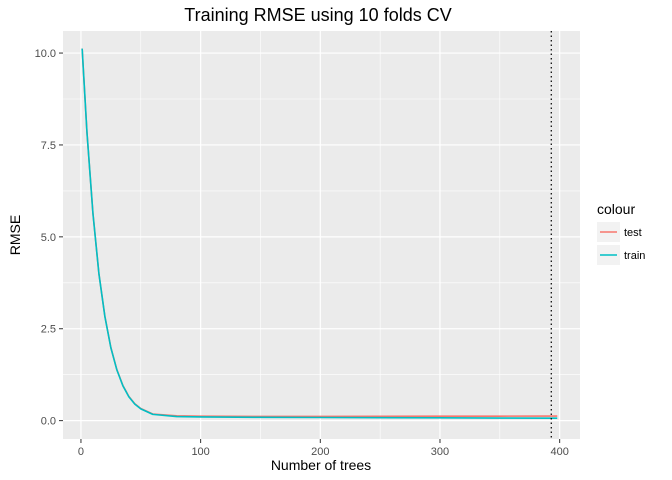 The width and height of the screenshot is (672, 480). Describe the element at coordinates (15, 235) in the screenshot. I see `y-axis-title: RMSE` at that location.